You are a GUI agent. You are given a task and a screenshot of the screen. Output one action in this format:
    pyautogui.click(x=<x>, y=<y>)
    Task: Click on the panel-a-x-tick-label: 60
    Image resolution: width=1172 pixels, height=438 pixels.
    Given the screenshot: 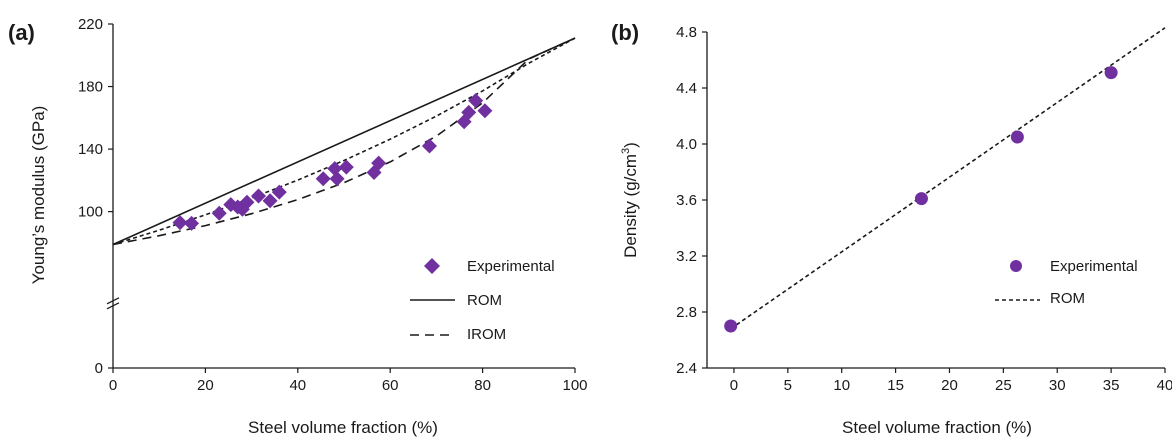 What is the action you would take?
    pyautogui.click(x=390, y=385)
    